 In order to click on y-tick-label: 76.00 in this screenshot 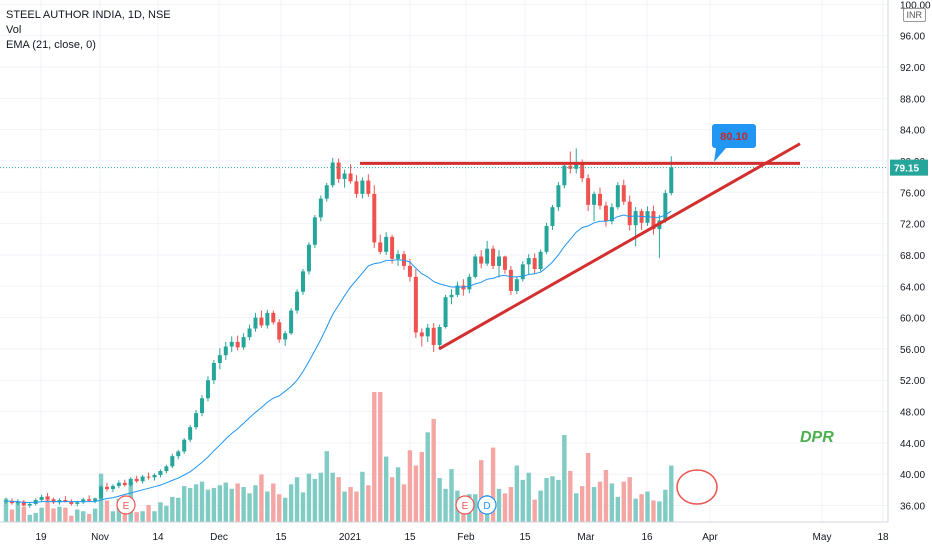, I will do `click(912, 193)`.